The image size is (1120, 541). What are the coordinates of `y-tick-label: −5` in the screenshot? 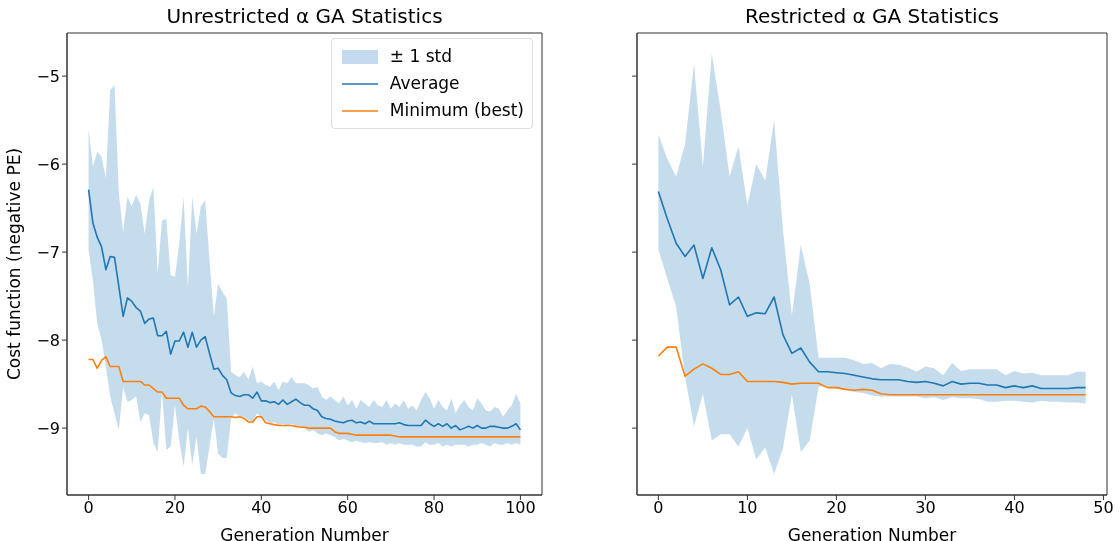 It's located at (48, 76).